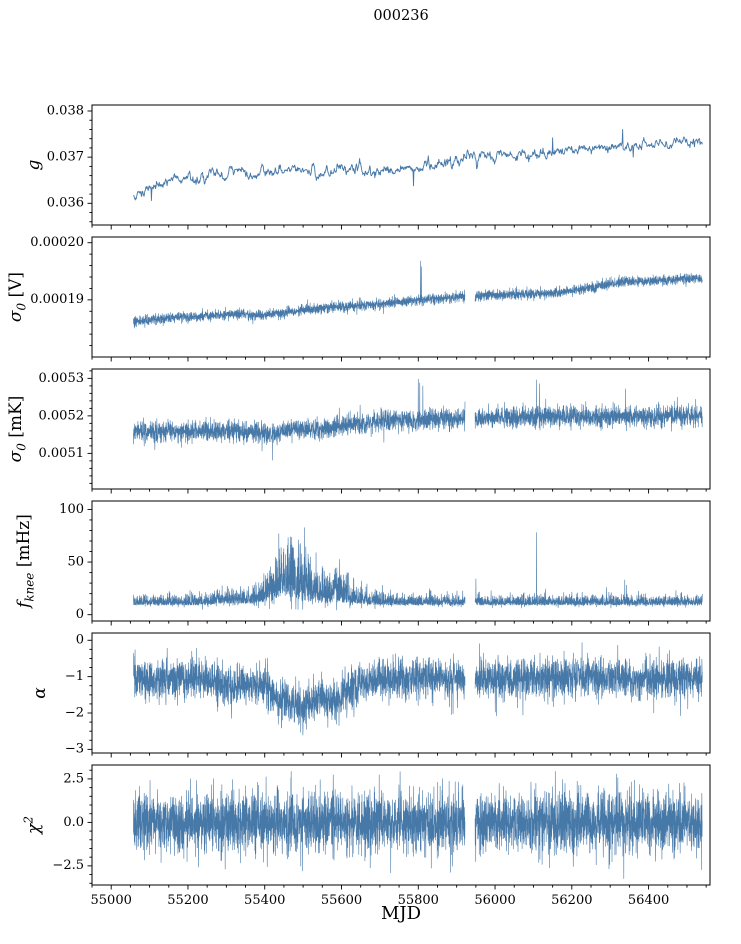 This screenshot has width=741, height=944. I want to click on y-axis-label-gain: g, so click(34, 165).